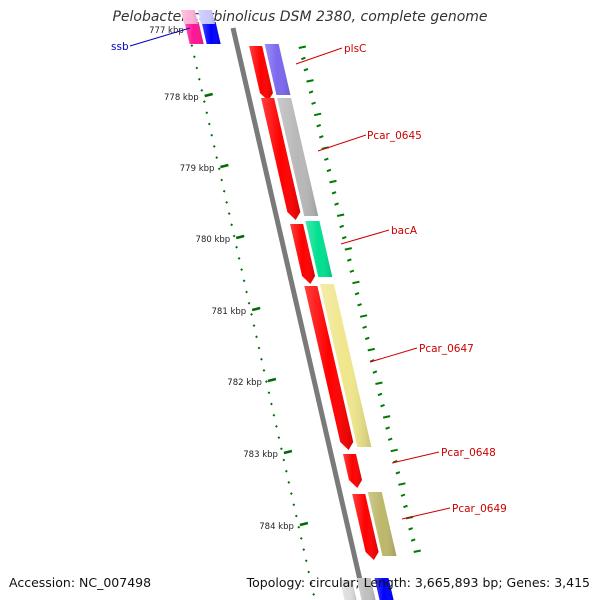  Describe the element at coordinates (181, 98) in the screenshot. I see `scale-tick-label: 778 kbp` at that location.